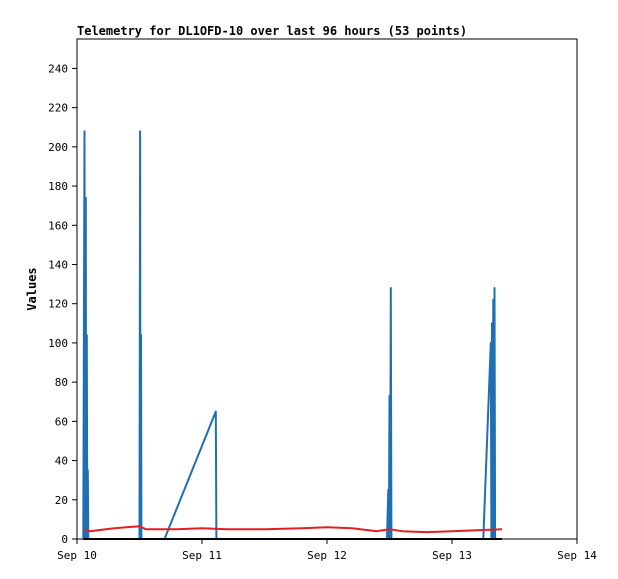 The height and width of the screenshot is (579, 618). What do you see at coordinates (61, 461) in the screenshot?
I see `y-tick-label: 40` at bounding box center [61, 461].